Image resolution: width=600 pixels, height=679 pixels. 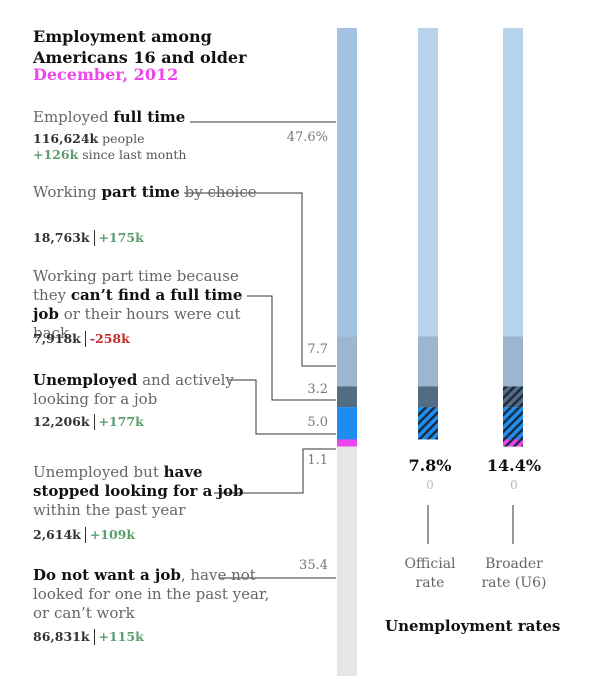 What do you see at coordinates (313, 565) in the screenshot?
I see `pct-label-not_want_job: 35.4` at bounding box center [313, 565].